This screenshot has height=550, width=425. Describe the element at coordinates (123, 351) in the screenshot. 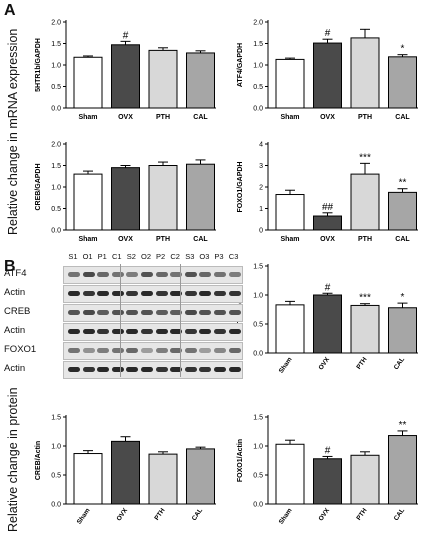

I see `blot-row-foxo1: FOXO1` at that location.